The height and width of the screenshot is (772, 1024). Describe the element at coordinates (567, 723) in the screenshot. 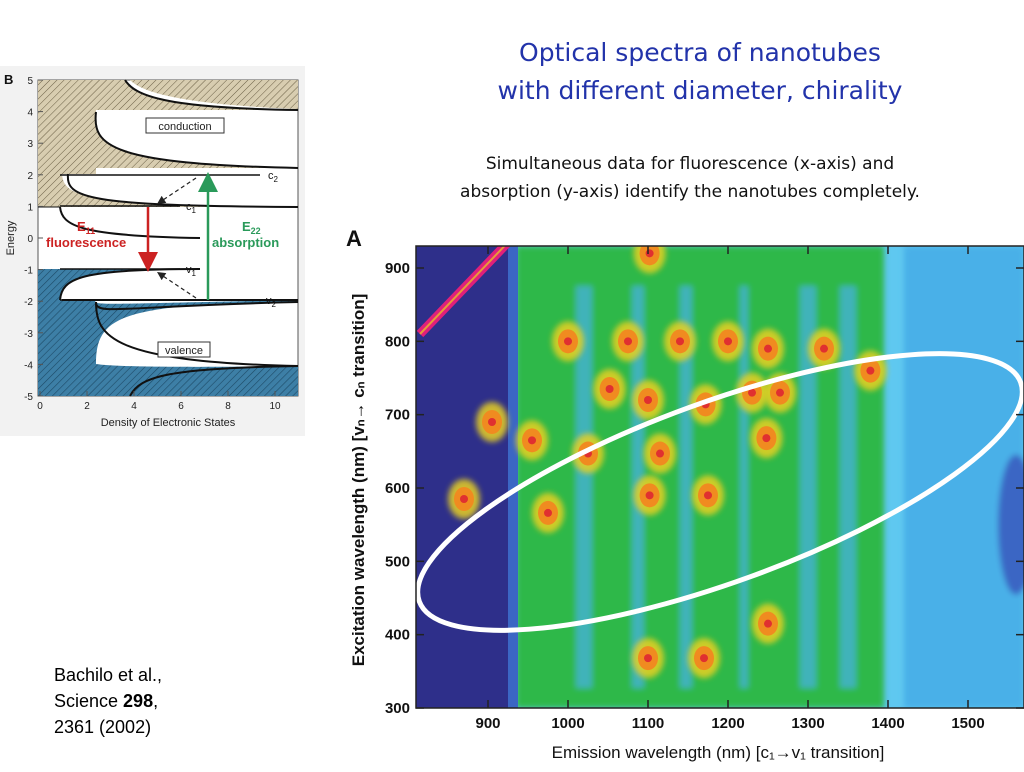

I see `heatmap-x-tick-label: 1000` at that location.